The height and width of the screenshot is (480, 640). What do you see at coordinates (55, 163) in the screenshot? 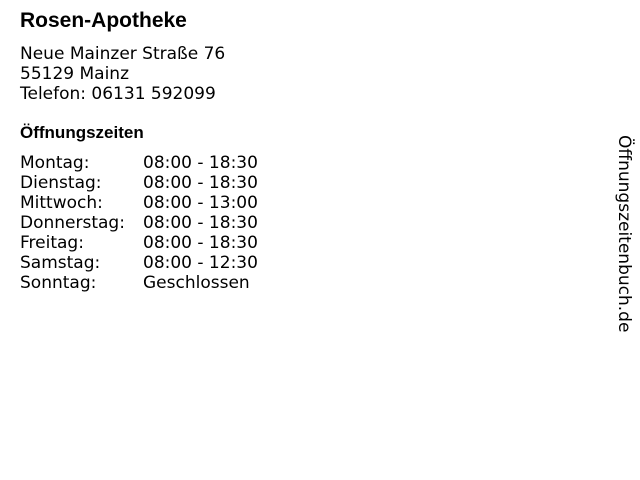
I see `day-label: Montag:` at bounding box center [55, 163].